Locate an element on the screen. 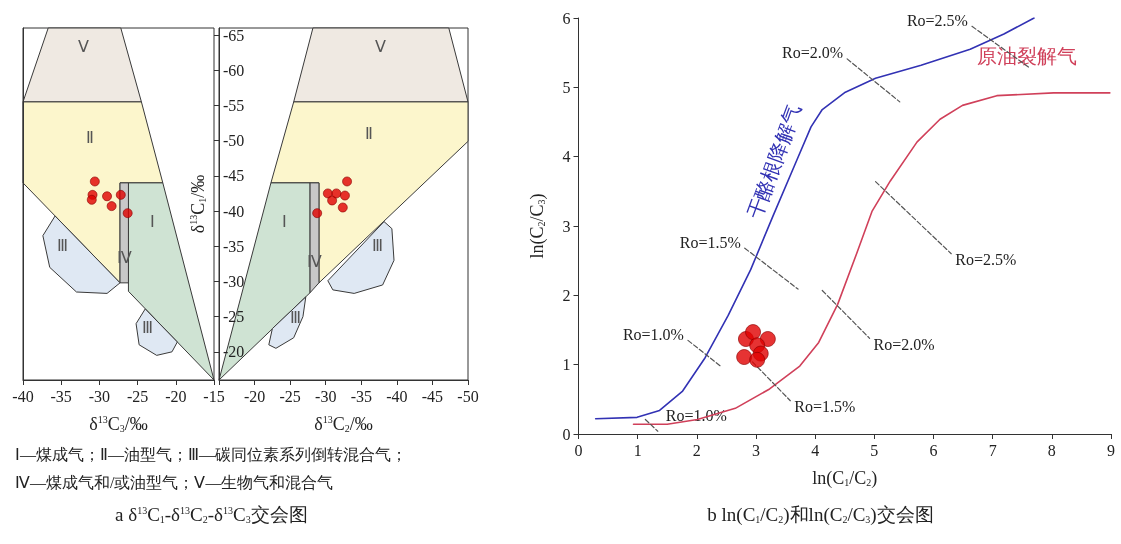 Image resolution: width=1121 pixels, height=544 pixels. y-tick-label: -25 is located at coordinates (234, 317).